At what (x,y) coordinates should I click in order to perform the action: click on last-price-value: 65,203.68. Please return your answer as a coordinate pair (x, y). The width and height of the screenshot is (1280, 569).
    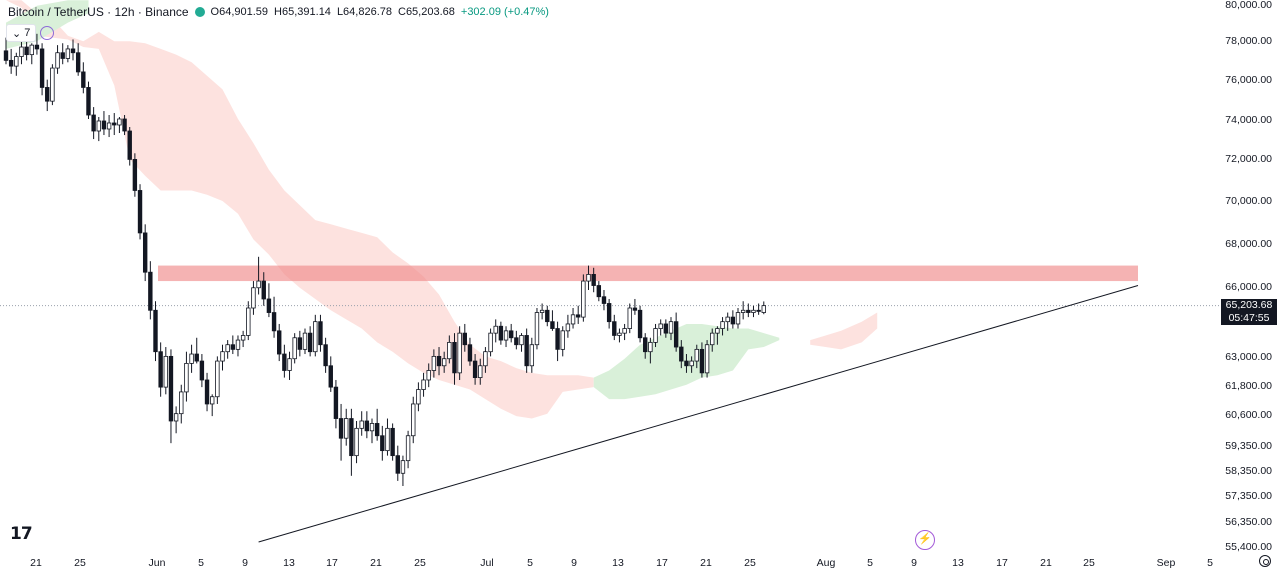
    Looking at the image, I should click on (1249, 305).